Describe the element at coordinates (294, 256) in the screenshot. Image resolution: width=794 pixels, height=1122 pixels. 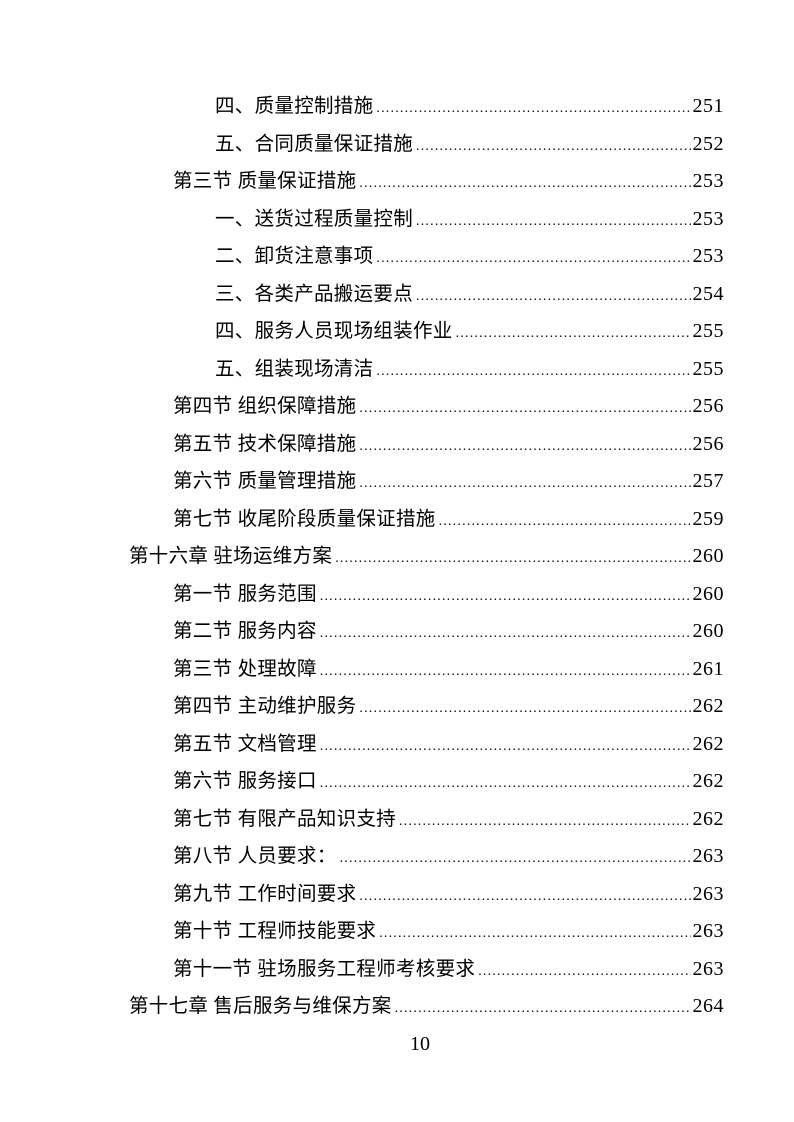
I see `toc-entry-title: 二、卸货注意事项` at that location.